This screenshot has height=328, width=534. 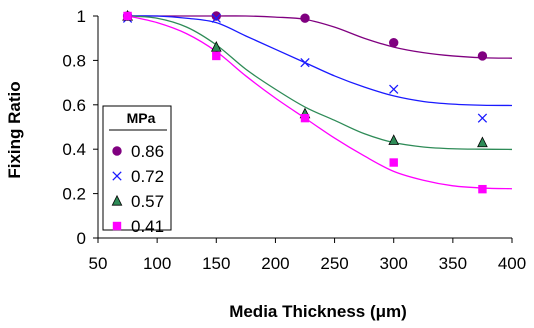 I want to click on x-tick-label: 300, so click(x=394, y=263).